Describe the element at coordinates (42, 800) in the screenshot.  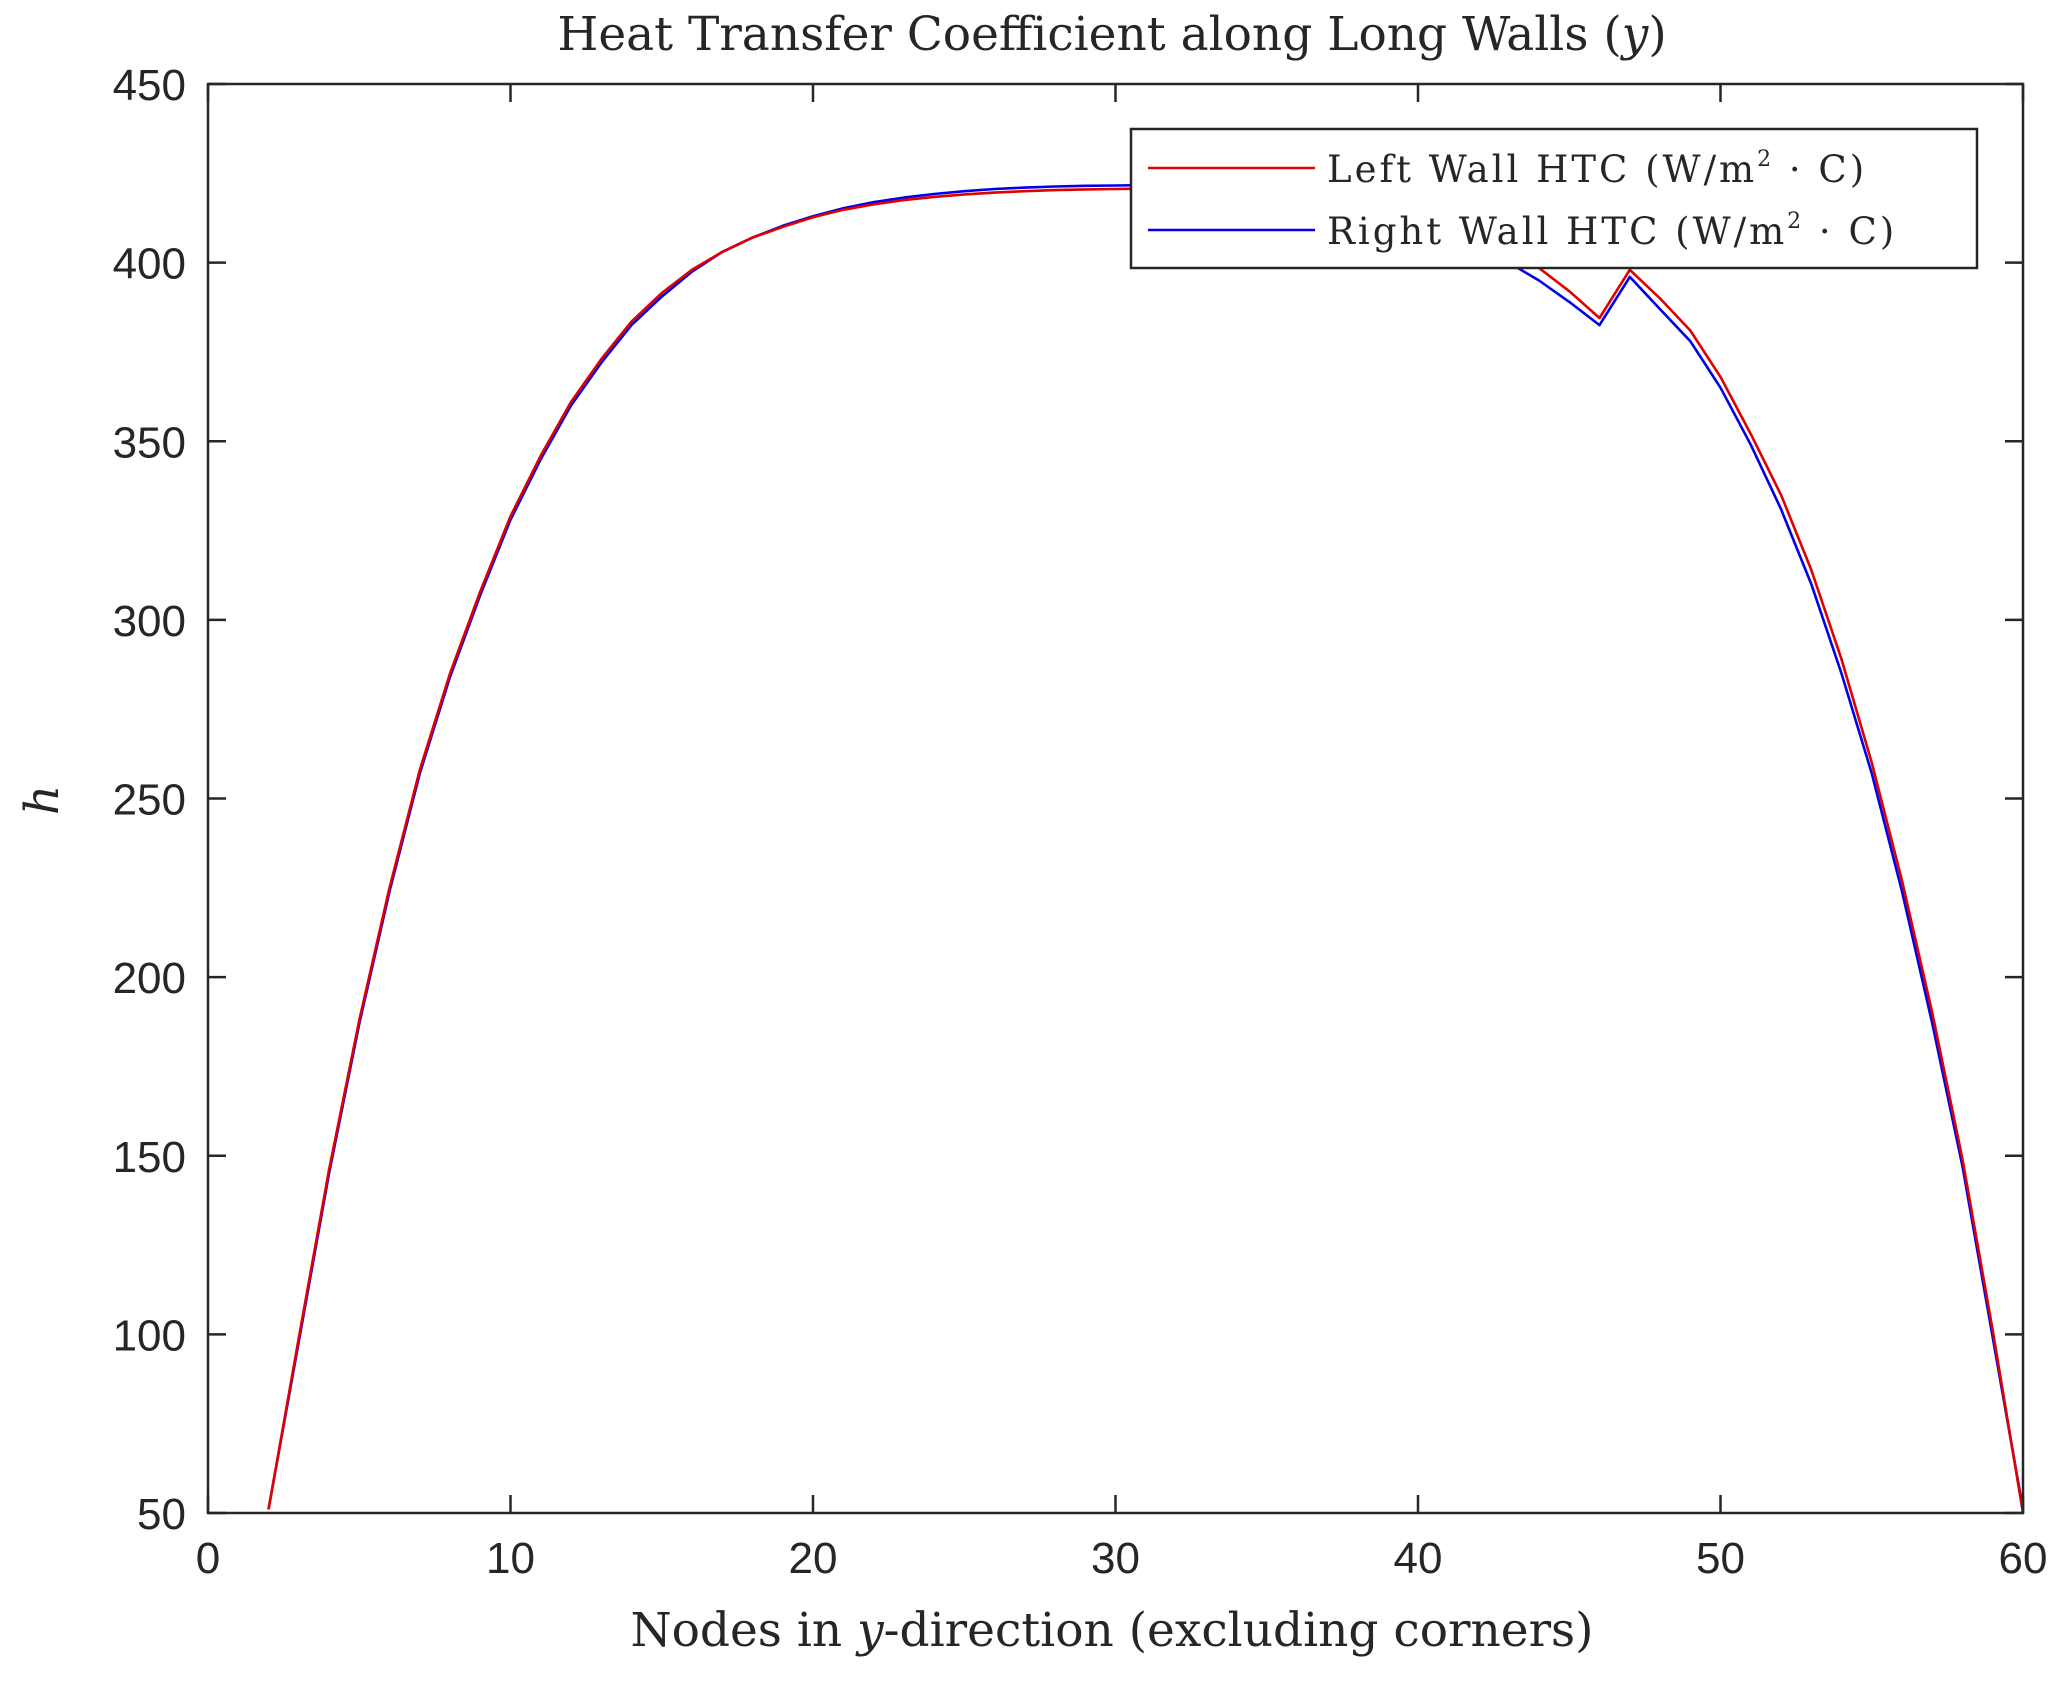
I see `y-axis-label: h` at that location.